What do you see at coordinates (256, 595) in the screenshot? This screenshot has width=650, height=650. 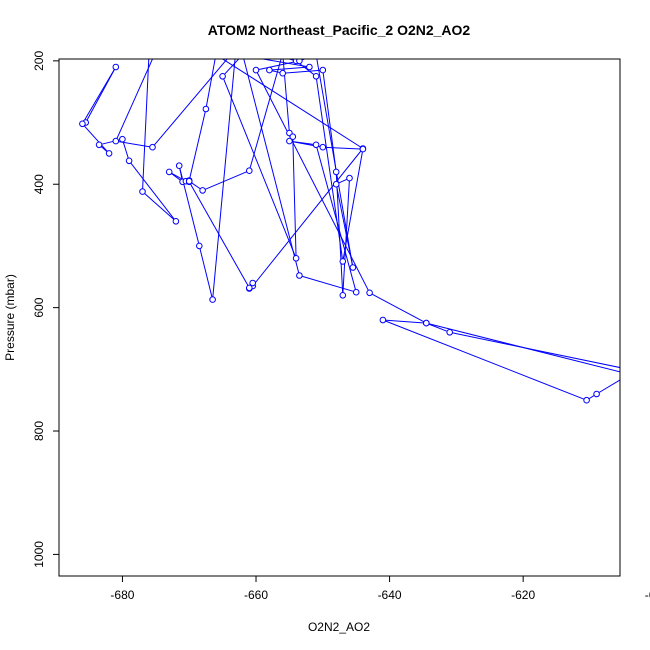 I see `x-tick-label: -660` at bounding box center [256, 595].